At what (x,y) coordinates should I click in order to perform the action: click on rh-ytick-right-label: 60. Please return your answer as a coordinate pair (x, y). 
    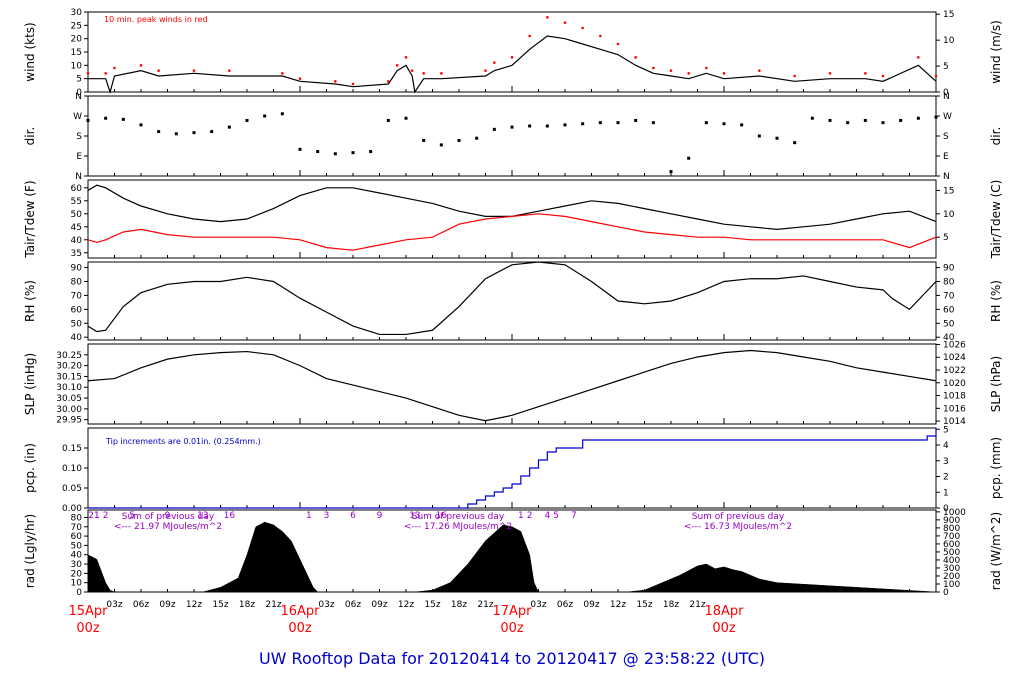
    Looking at the image, I should click on (949, 310).